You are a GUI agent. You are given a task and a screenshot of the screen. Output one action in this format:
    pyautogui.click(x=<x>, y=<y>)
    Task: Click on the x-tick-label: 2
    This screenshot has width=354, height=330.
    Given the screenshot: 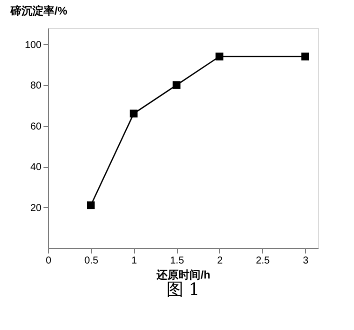 What is the action you would take?
    pyautogui.click(x=220, y=261)
    